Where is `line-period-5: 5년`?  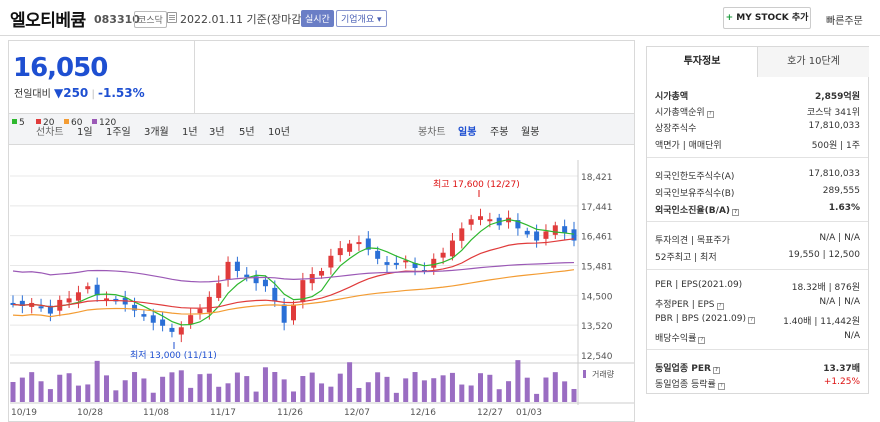 line-period-5: 5년 is located at coordinates (247, 132).